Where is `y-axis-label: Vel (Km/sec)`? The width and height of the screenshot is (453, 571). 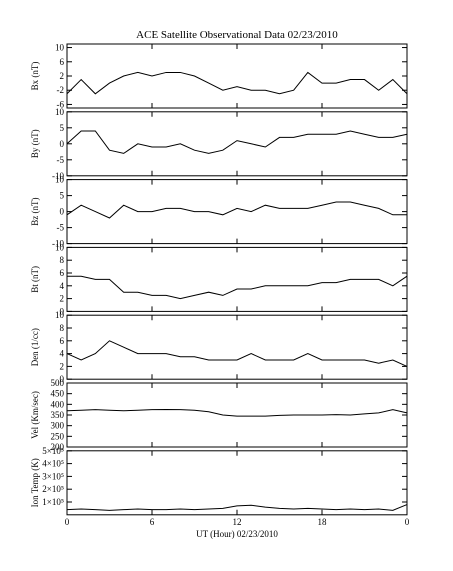
y-axis-label: Vel (Km/sec) is located at coordinates (35, 415).